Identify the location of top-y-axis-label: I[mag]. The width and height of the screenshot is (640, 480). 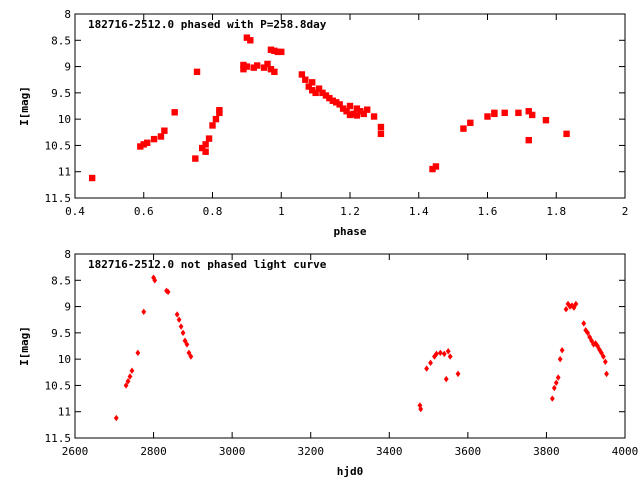
(24, 106).